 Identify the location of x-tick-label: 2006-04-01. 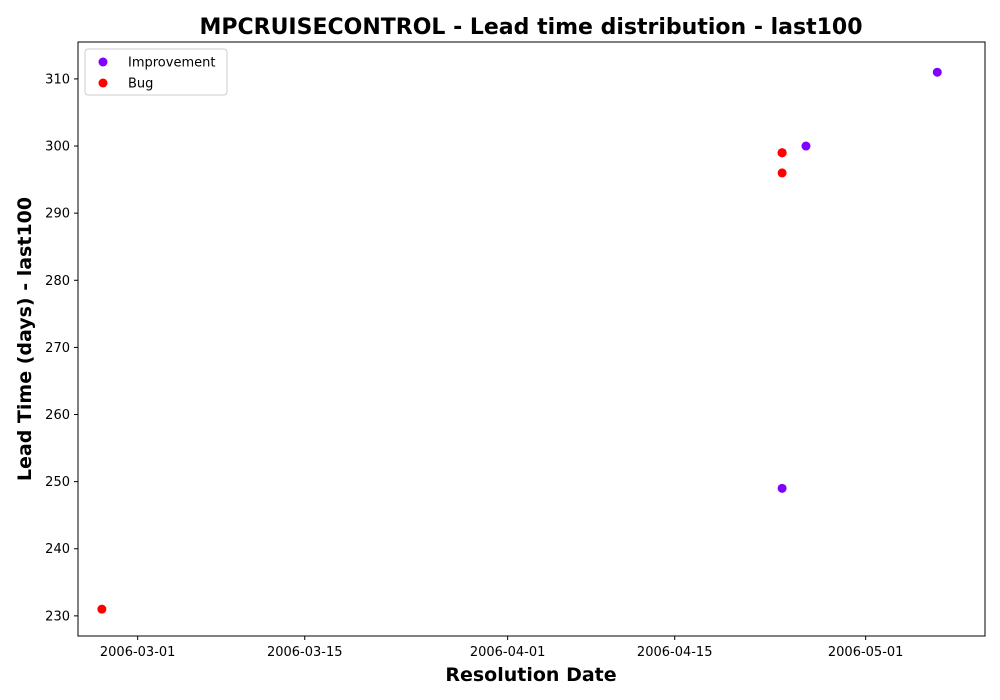
(508, 652).